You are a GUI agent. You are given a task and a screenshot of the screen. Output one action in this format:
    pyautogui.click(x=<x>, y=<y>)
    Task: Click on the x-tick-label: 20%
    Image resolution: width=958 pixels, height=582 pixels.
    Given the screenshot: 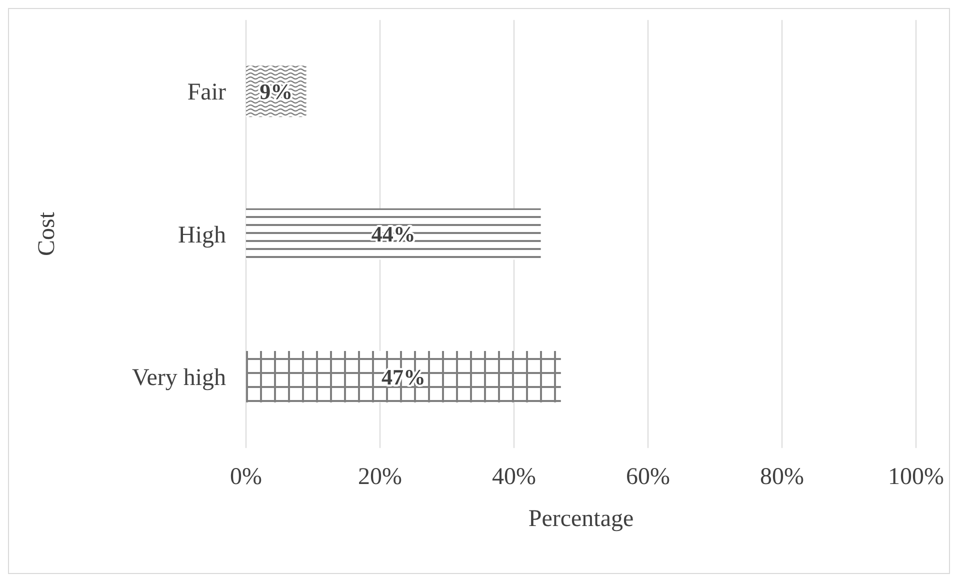 What is the action you would take?
    pyautogui.click(x=380, y=477)
    